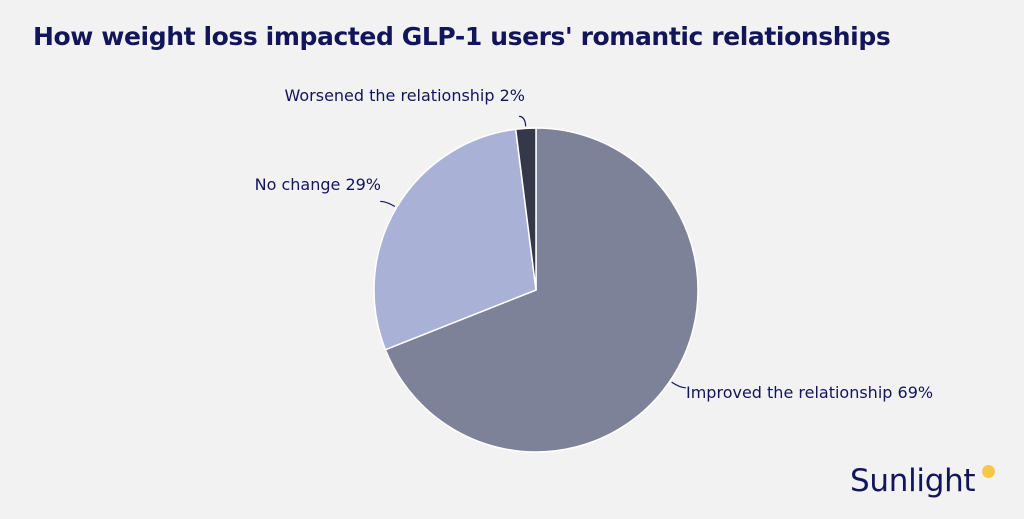 Image resolution: width=1024 pixels, height=519 pixels. What do you see at coordinates (404, 95) in the screenshot?
I see `slice-label: Worsened the relationship 2%` at bounding box center [404, 95].